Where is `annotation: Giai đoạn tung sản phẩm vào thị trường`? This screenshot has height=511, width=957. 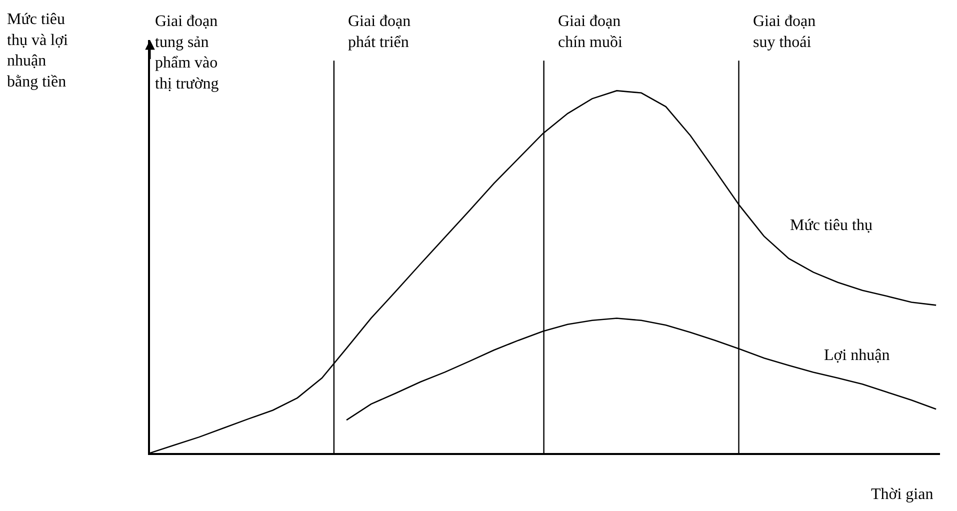
annotation: Giai đoạn tung sản phẩm vào thị trường is located at coordinates (187, 52).